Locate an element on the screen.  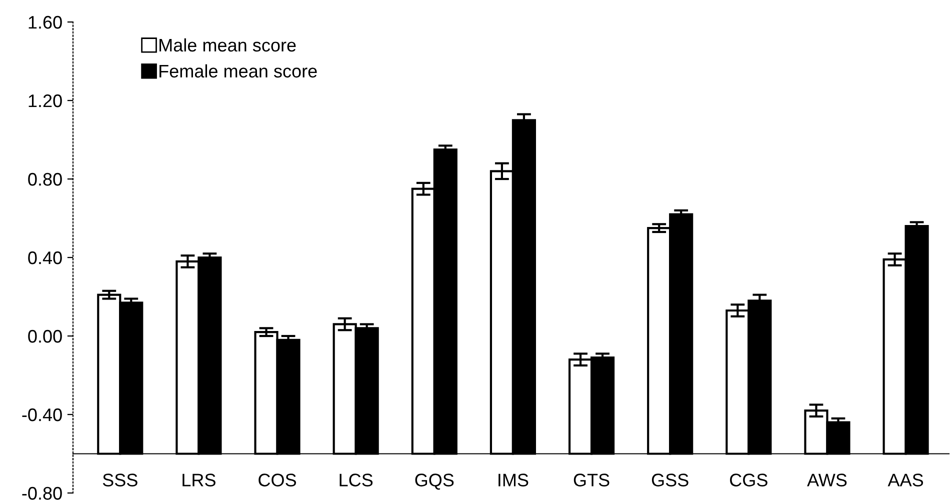
x-tick-label: LRS is located at coordinates (199, 480).